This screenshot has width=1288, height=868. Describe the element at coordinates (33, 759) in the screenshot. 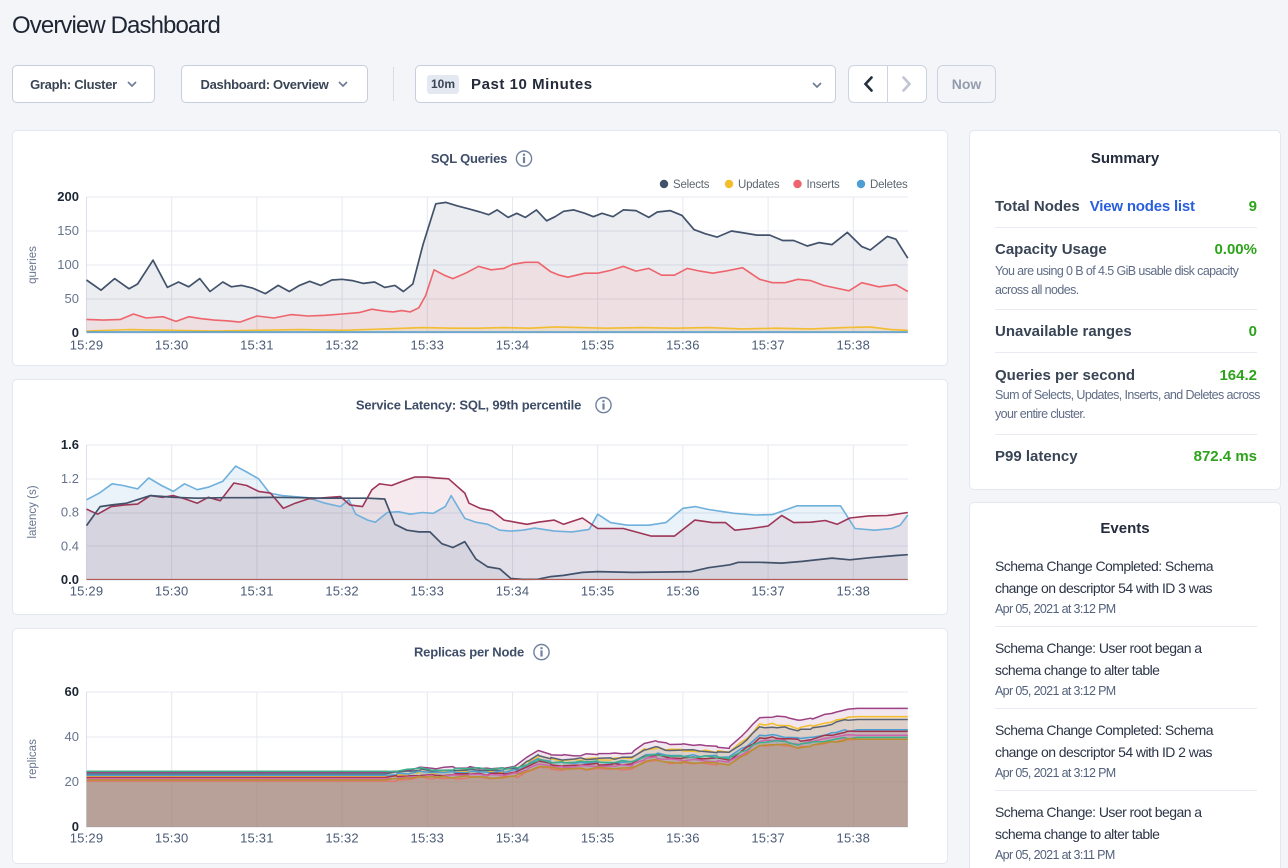

I see `svg-text: replicas` at that location.